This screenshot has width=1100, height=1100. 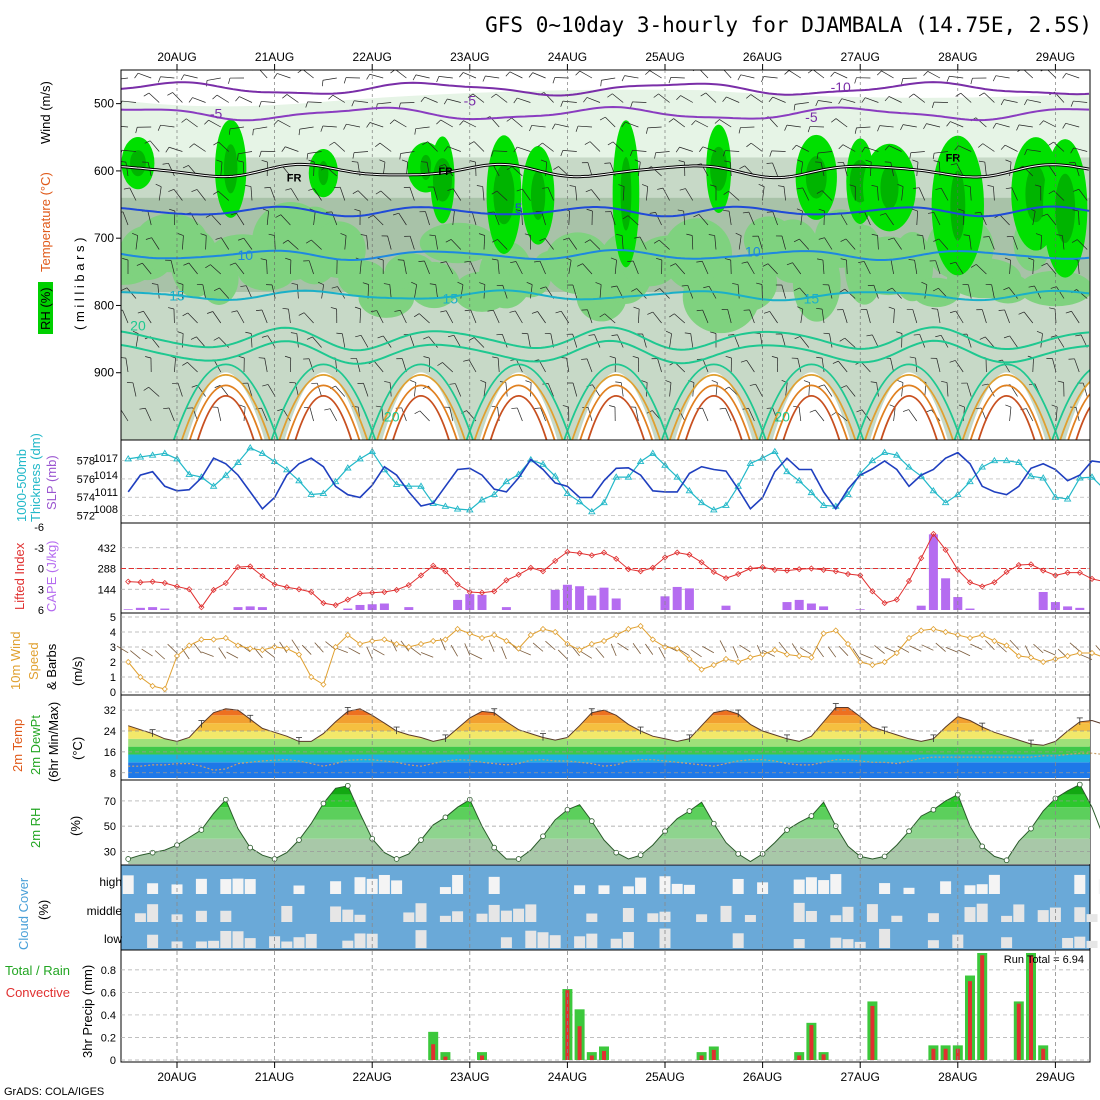 What do you see at coordinates (274, 57) in the screenshot?
I see `top-date-21AUG: 21AUG` at bounding box center [274, 57].